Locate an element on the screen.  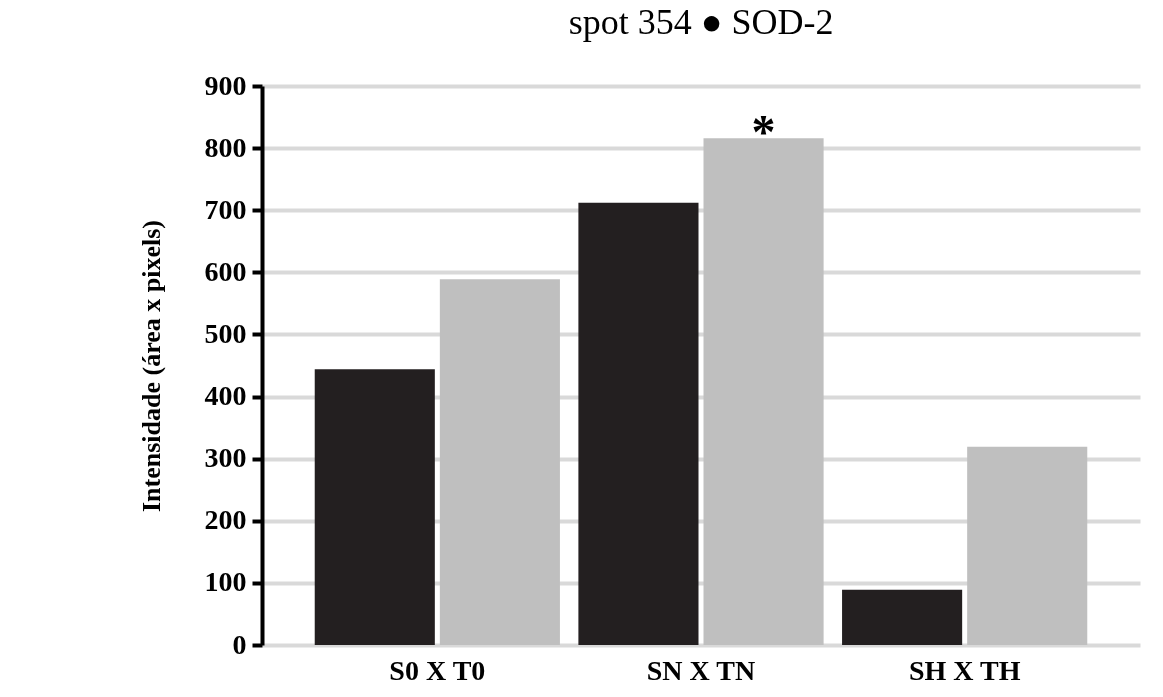
y-tick-label: 800 is located at coordinates (225, 147).